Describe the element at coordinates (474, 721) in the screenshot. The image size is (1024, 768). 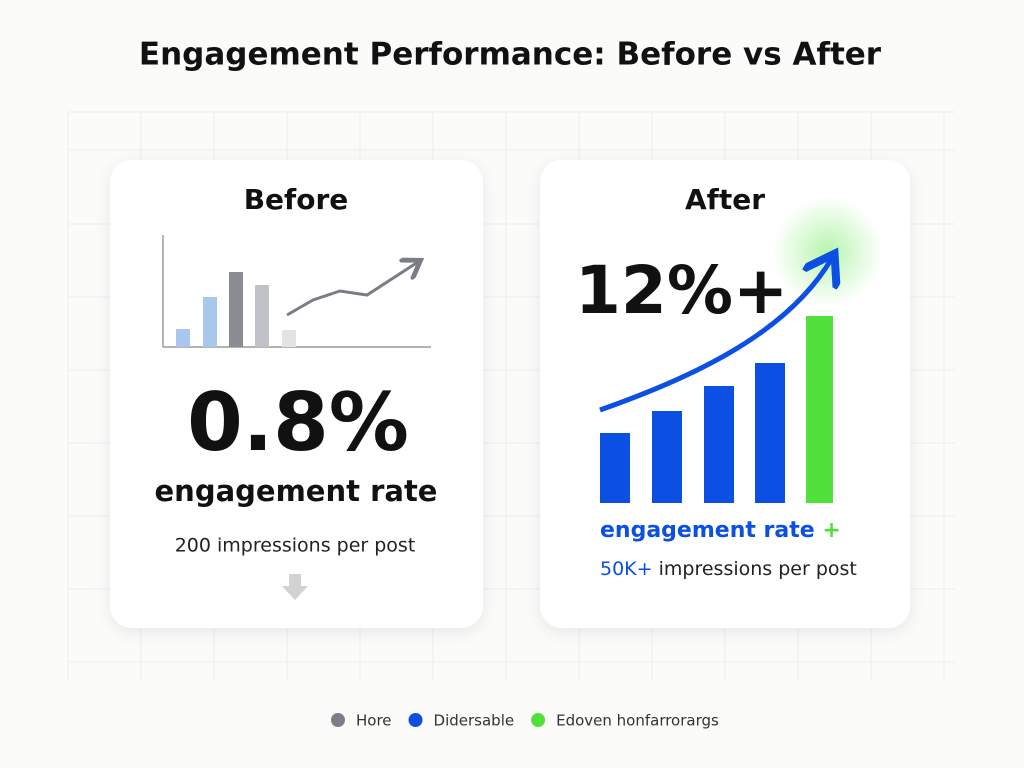
I see `legend-label: Didersable` at that location.